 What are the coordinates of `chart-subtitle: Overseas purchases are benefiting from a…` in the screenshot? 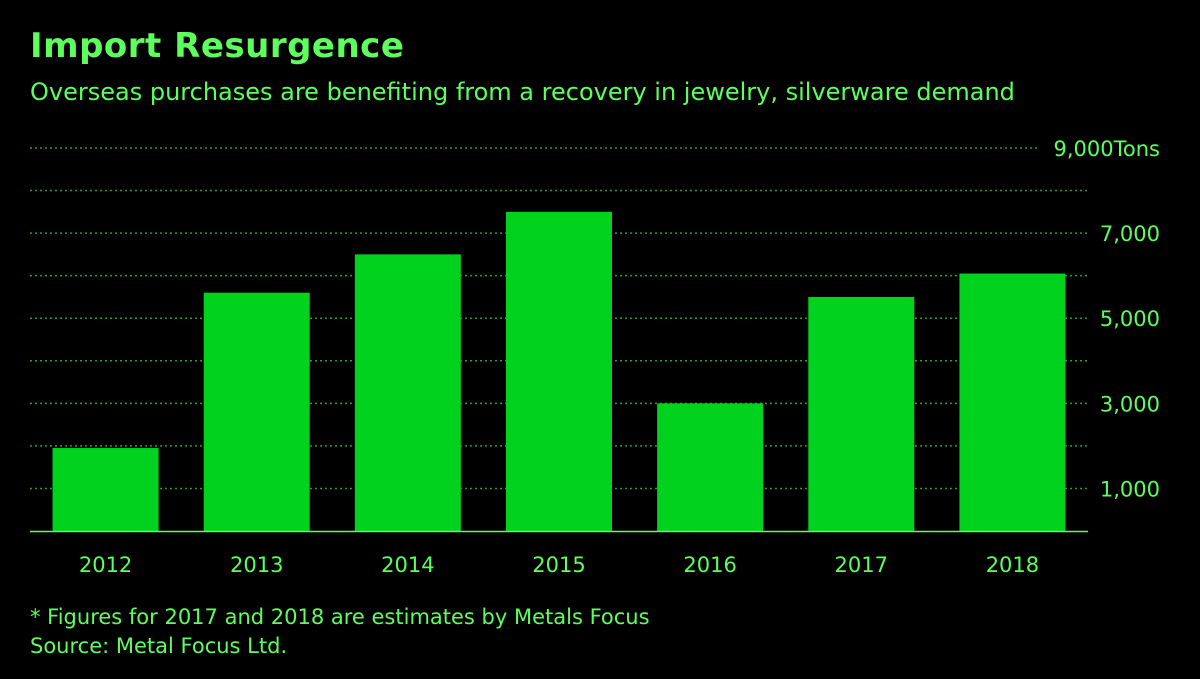 It's located at (522, 92).